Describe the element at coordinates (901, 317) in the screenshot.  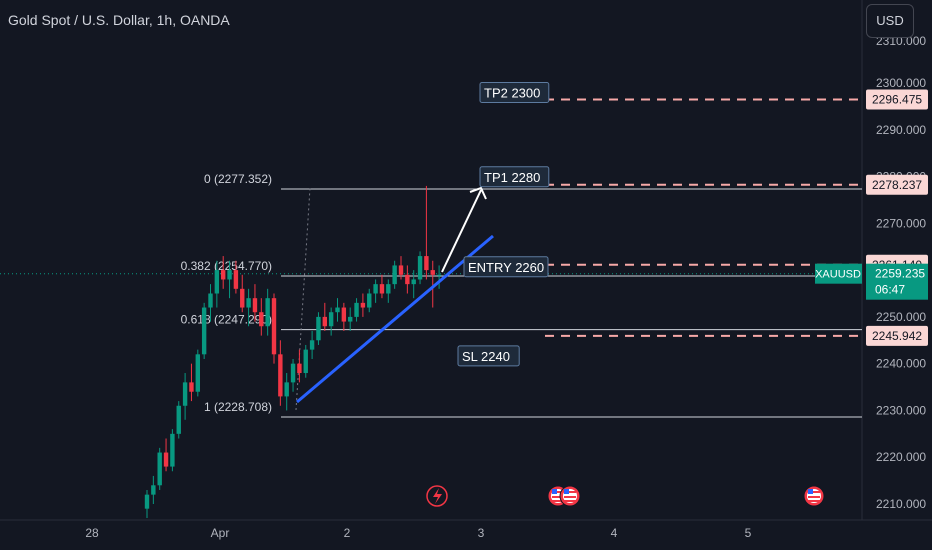
I see `price-tick-label: 2250.000` at that location.